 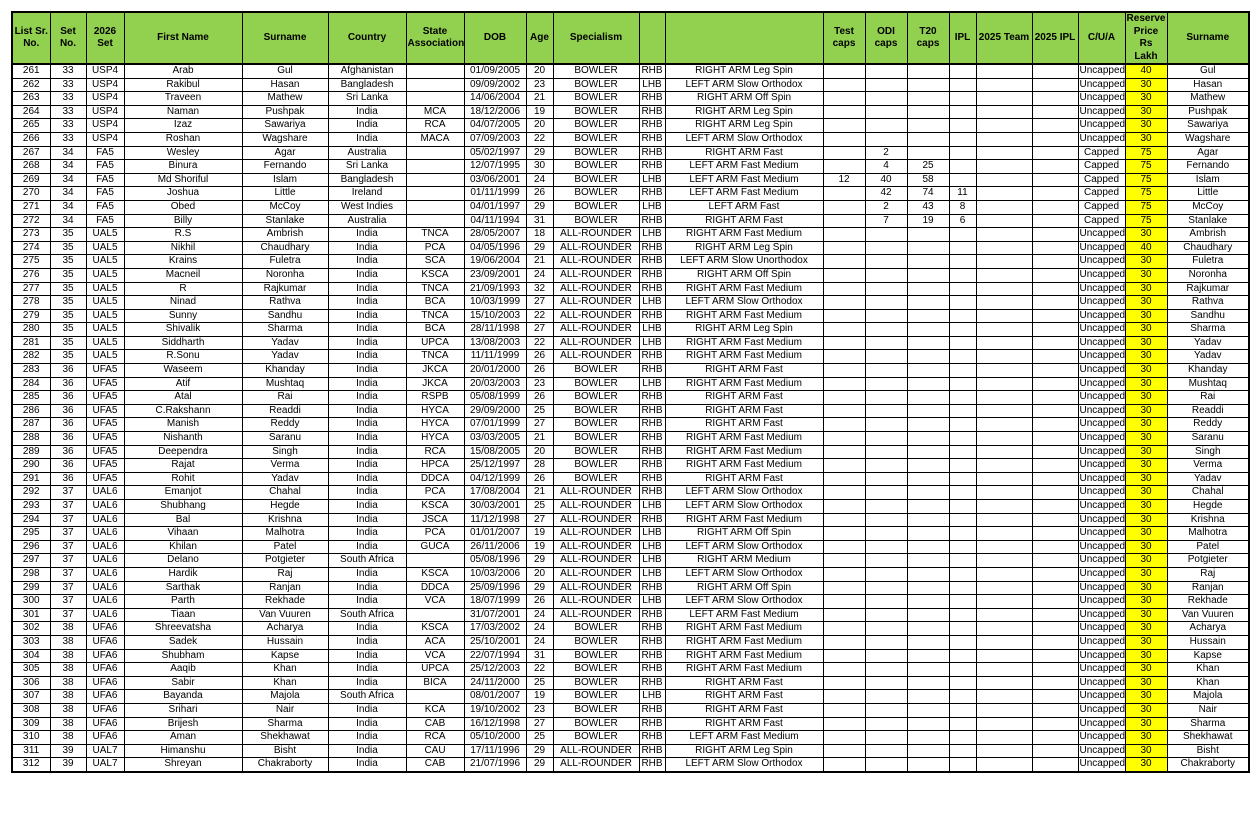 What do you see at coordinates (495, 737) in the screenshot?
I see `cell-dob: 05/10/2000` at bounding box center [495, 737].